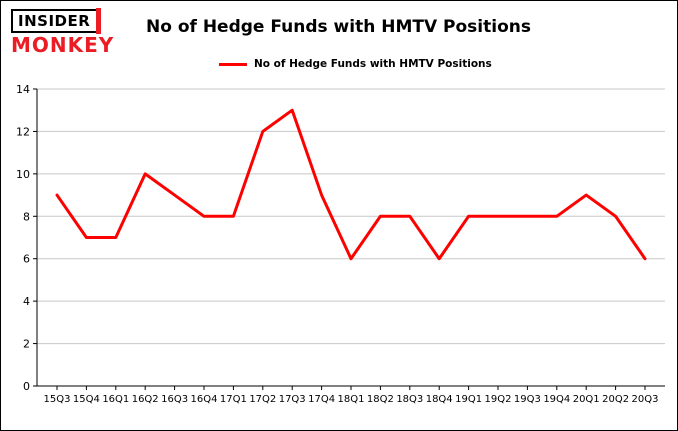  Describe the element at coordinates (57, 399) in the screenshot. I see `x-tick-label: 15Q3` at that location.